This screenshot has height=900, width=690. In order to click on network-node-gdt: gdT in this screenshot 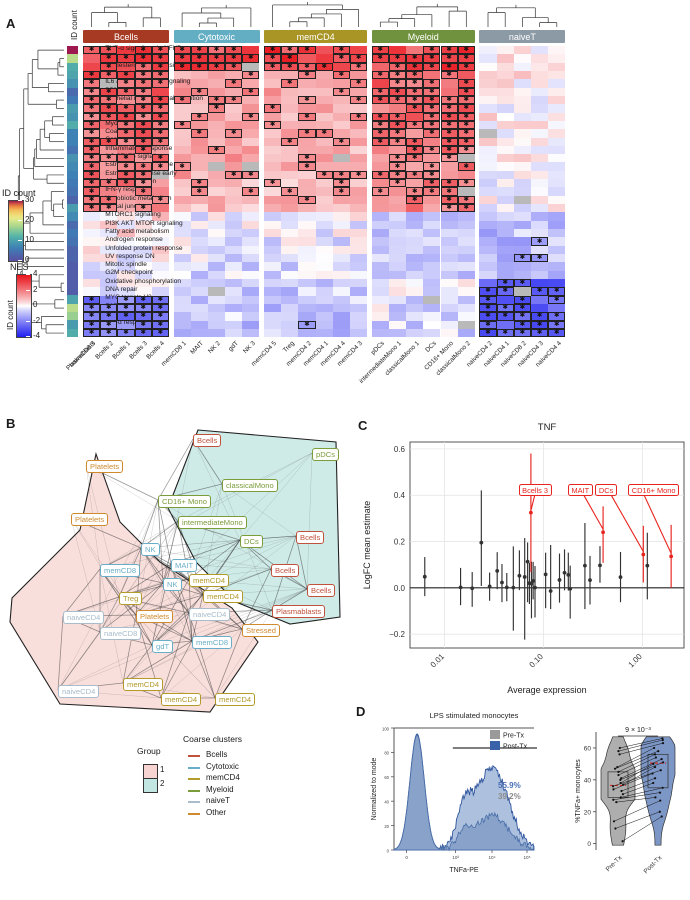, I will do `click(163, 646)`.